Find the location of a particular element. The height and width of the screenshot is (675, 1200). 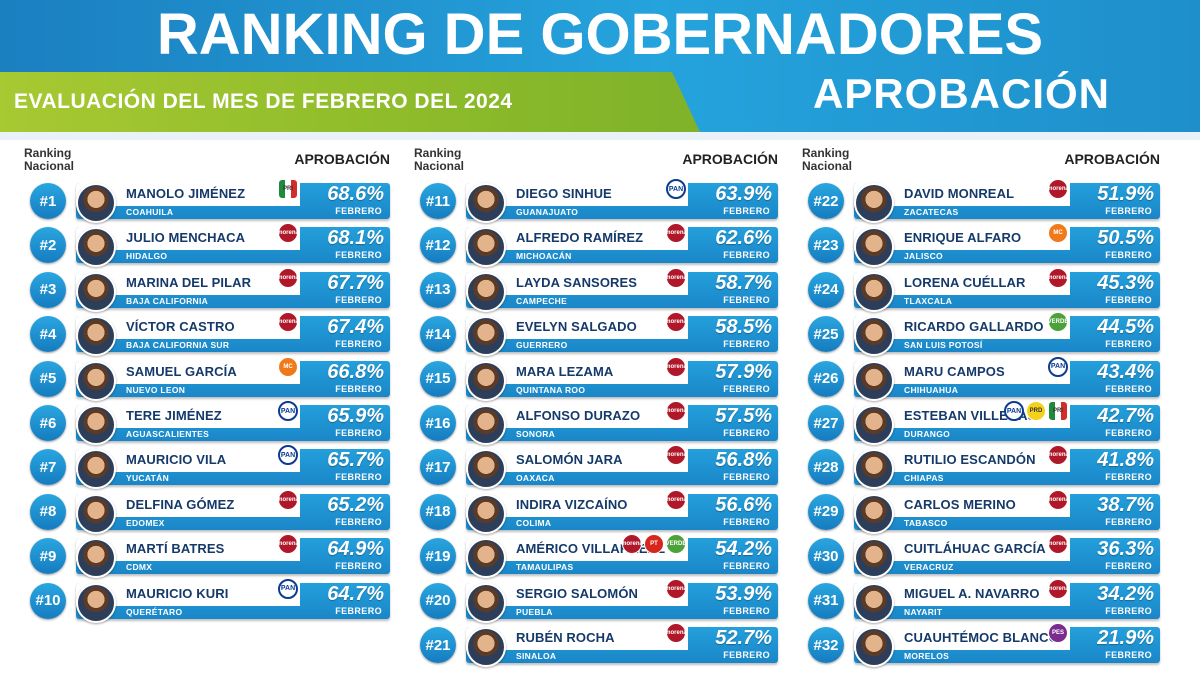

governor-state: HIDALGO is located at coordinates (147, 256).